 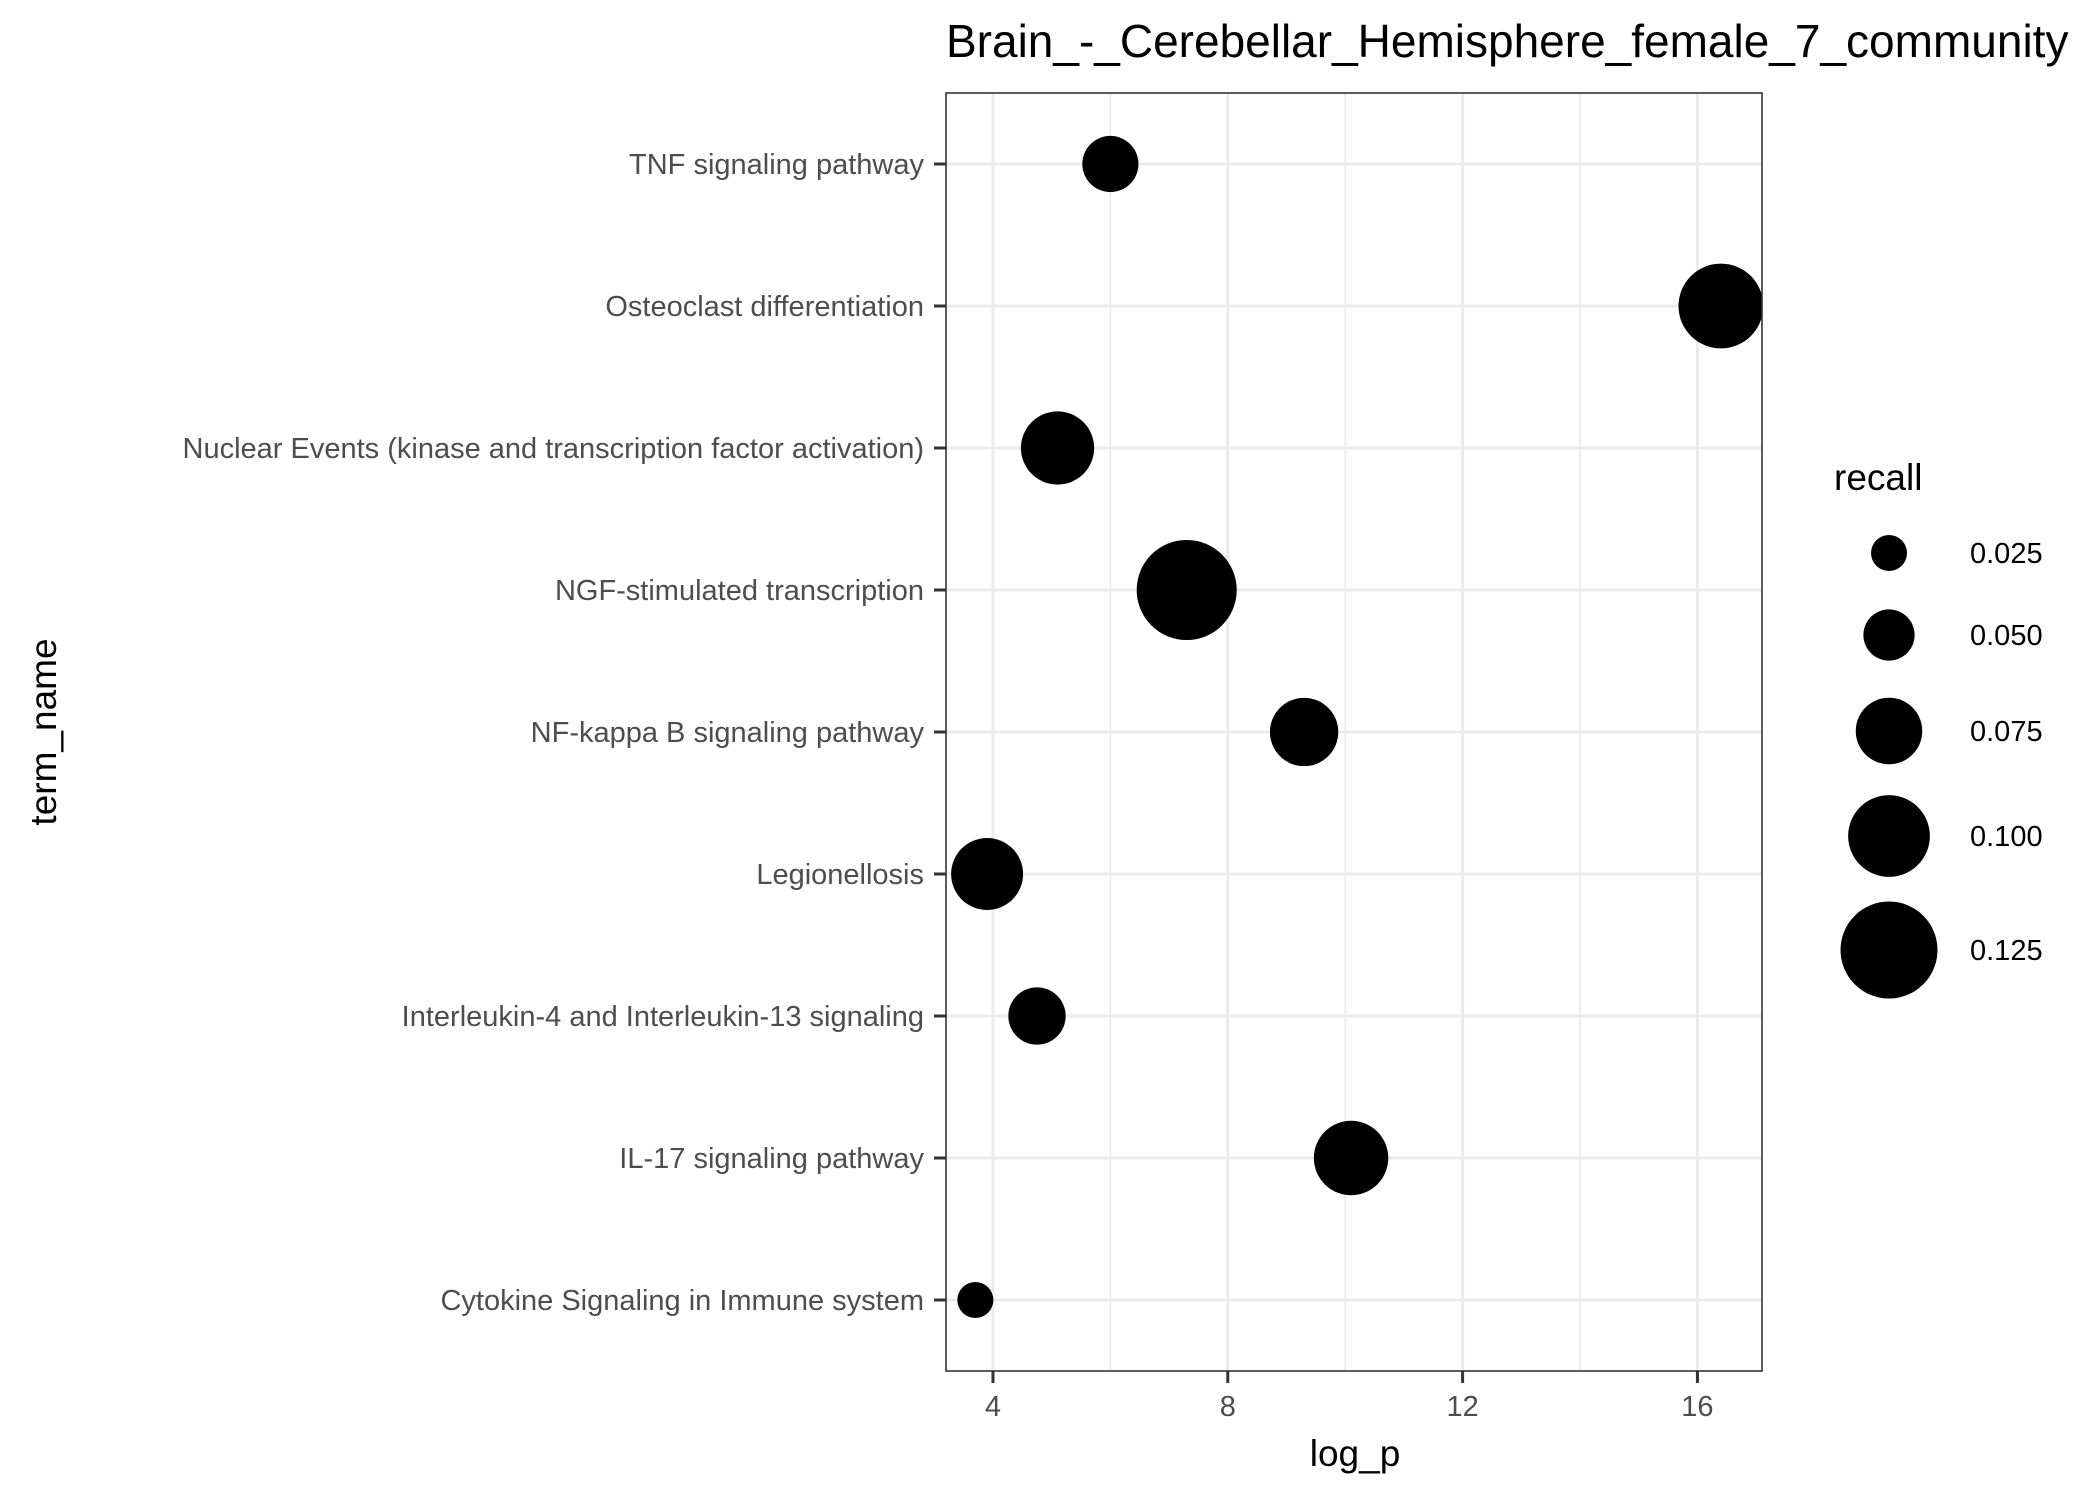 What do you see at coordinates (771, 1159) in the screenshot?
I see `y-tick-label: IL-17 signaling pathway` at bounding box center [771, 1159].